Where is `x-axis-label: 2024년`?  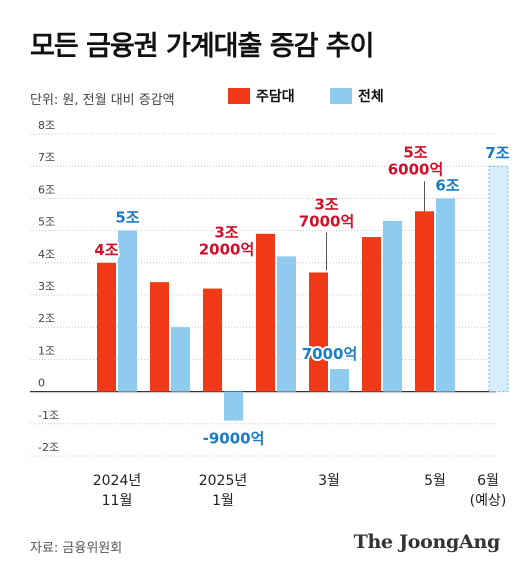
x-axis-label: 2024년 is located at coordinates (117, 481).